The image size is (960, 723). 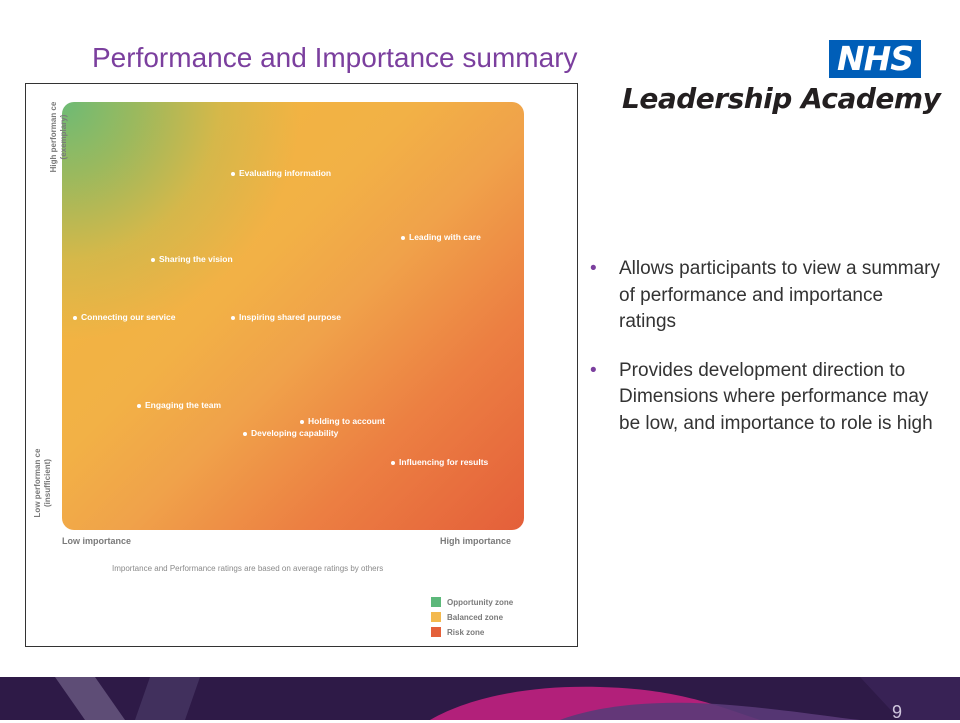 I want to click on x-axis-low-label: Low importance, so click(x=97, y=541).